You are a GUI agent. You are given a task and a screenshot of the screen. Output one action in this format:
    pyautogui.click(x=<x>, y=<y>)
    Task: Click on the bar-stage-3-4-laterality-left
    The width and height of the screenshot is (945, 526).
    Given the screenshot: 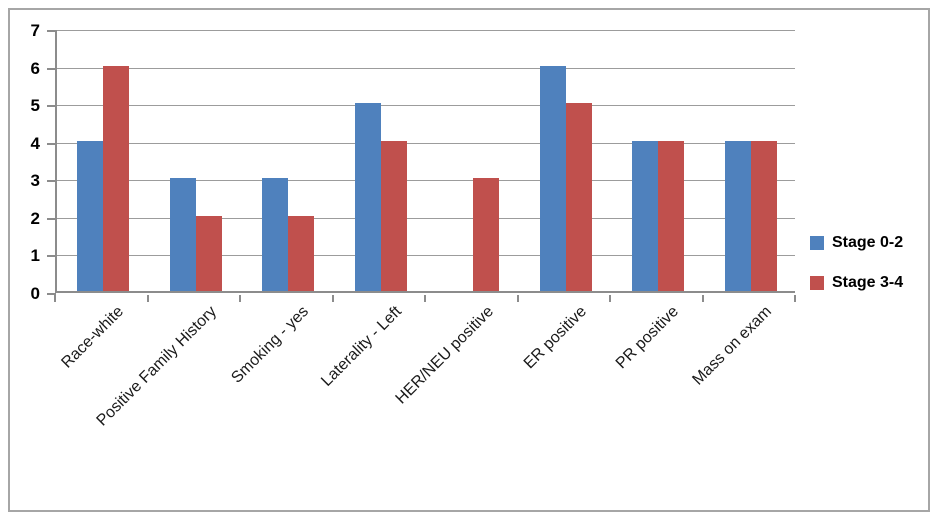 What is the action you would take?
    pyautogui.click(x=393, y=215)
    